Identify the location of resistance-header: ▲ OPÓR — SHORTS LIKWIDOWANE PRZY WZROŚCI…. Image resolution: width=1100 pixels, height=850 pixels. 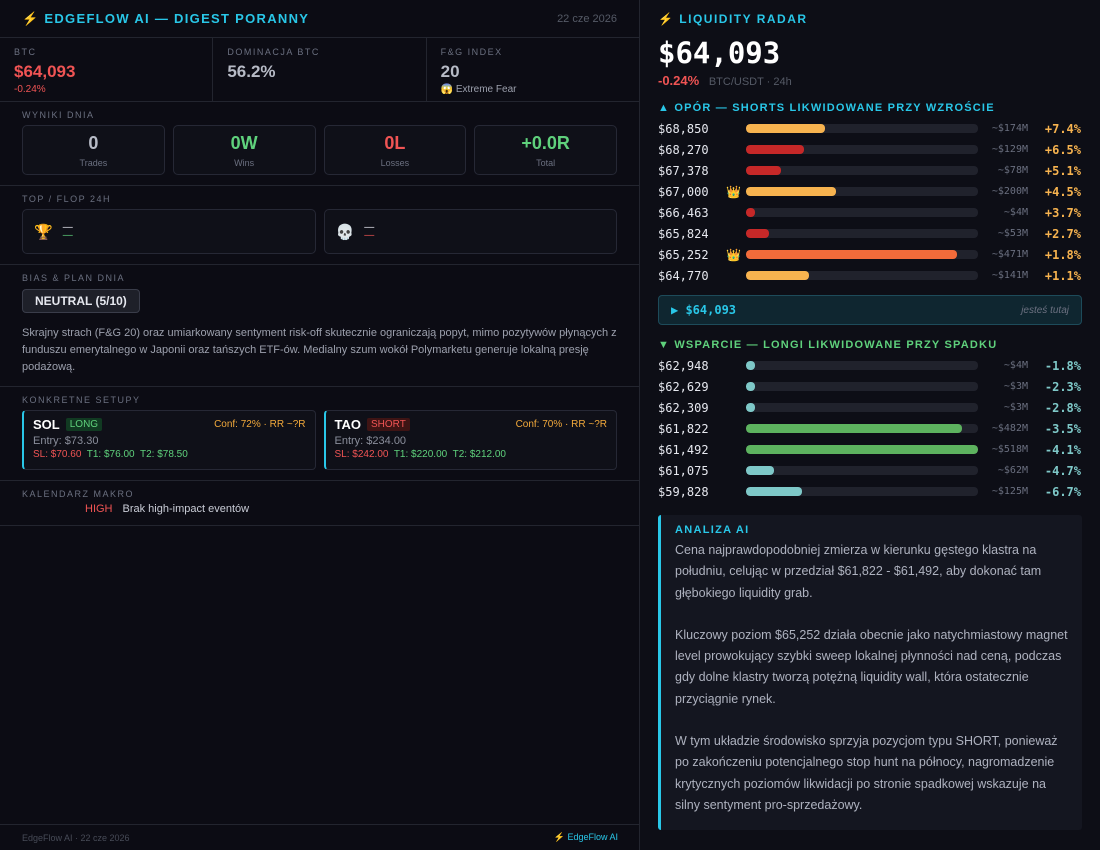
(826, 108).